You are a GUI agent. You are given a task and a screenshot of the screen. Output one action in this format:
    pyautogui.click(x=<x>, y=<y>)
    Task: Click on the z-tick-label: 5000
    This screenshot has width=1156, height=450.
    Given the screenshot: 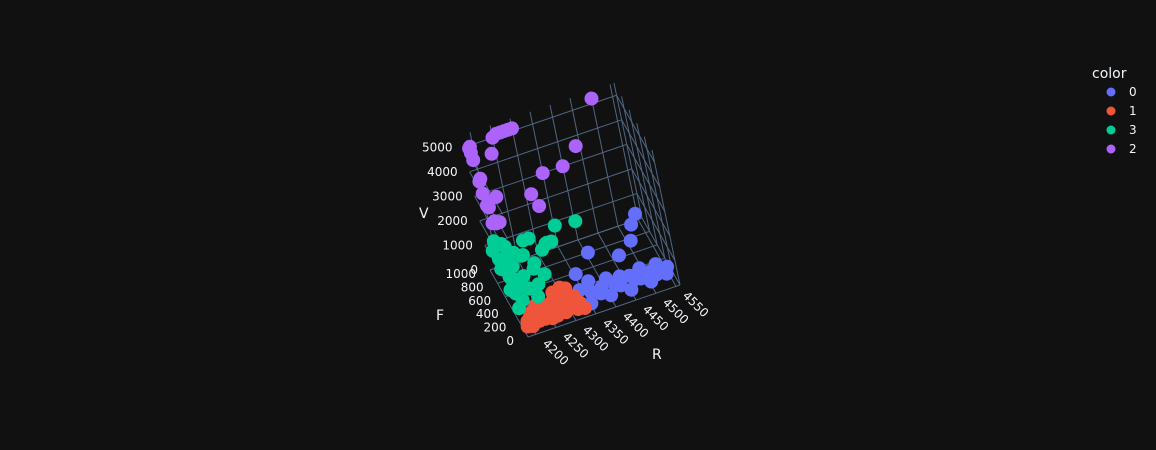 What is the action you would take?
    pyautogui.click(x=437, y=147)
    